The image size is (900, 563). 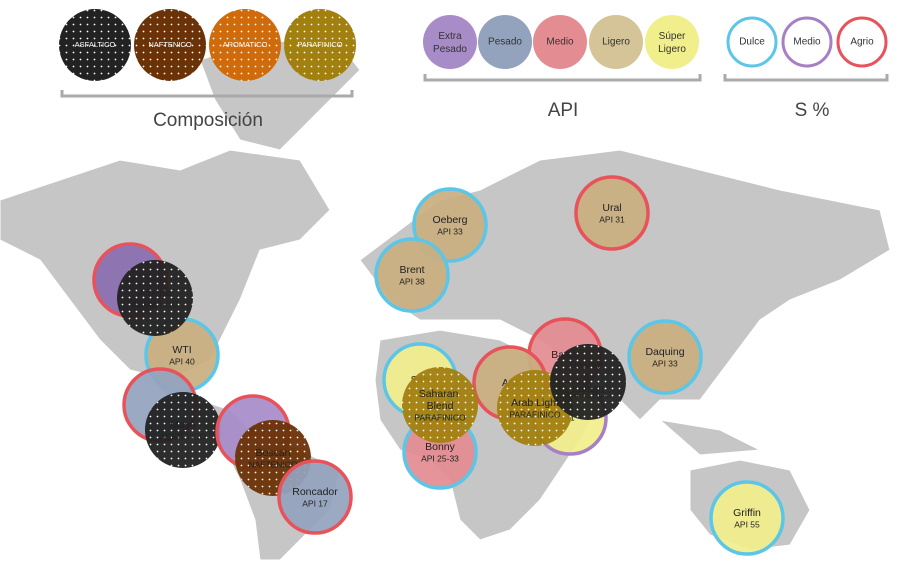 I want to click on legend-label: Ligero, so click(x=616, y=42).